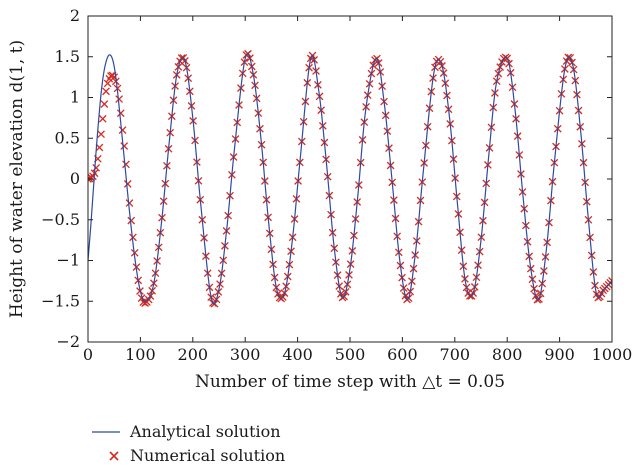 Image resolution: width=634 pixels, height=468 pixels. I want to click on y-tick-label: −0.5, so click(60, 219).